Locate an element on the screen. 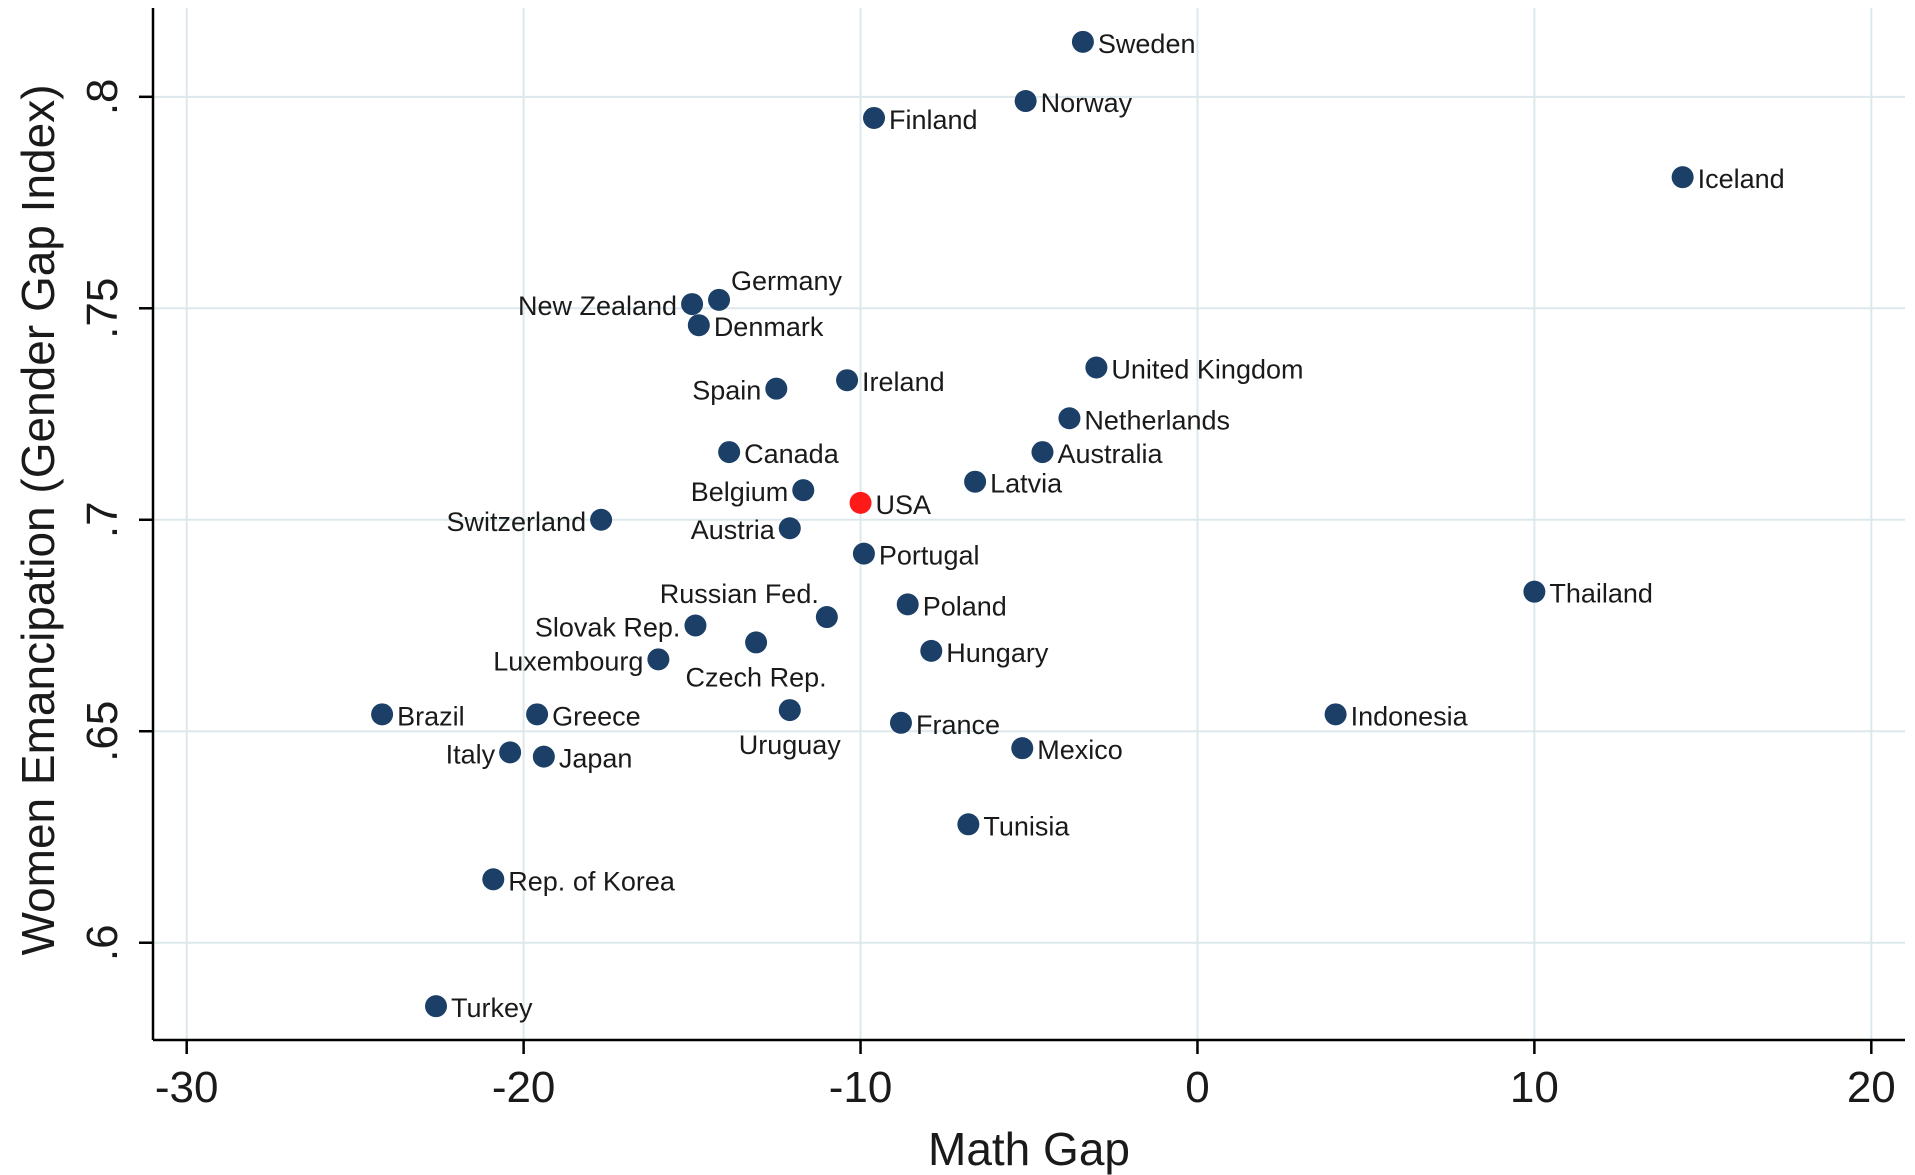  point-label: USA is located at coordinates (904, 505).